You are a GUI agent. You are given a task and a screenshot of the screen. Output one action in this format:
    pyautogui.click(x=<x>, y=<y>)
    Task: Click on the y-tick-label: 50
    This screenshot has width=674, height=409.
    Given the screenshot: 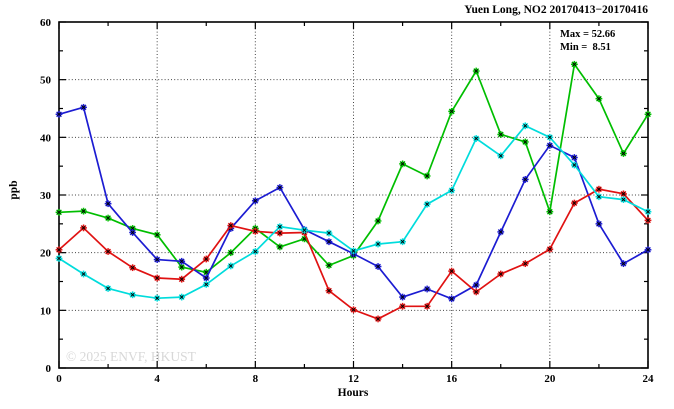 What is the action you would take?
    pyautogui.click(x=46, y=81)
    